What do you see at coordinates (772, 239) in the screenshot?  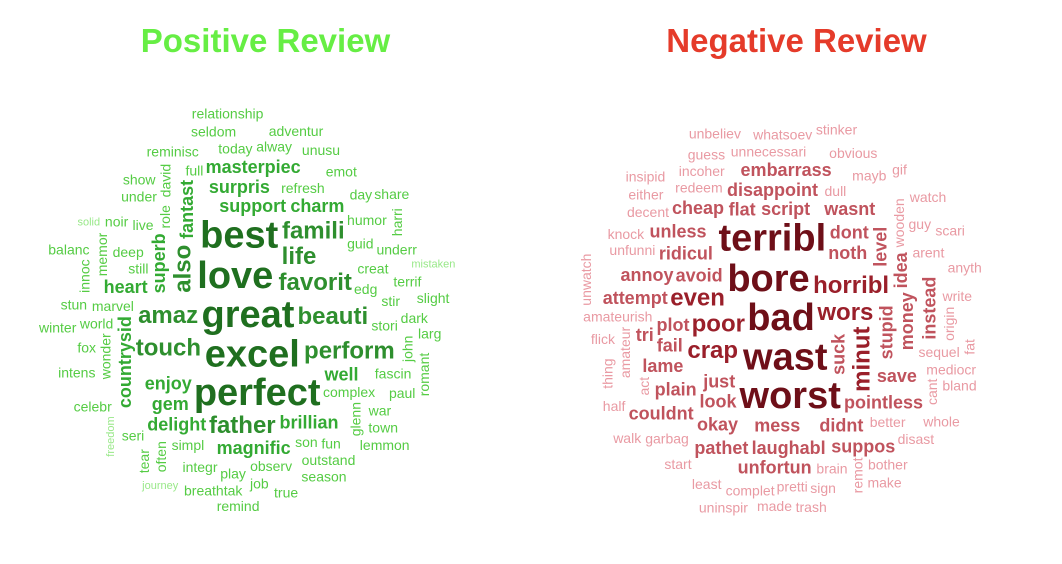 I see `word-terribl: terribl` at bounding box center [772, 239].